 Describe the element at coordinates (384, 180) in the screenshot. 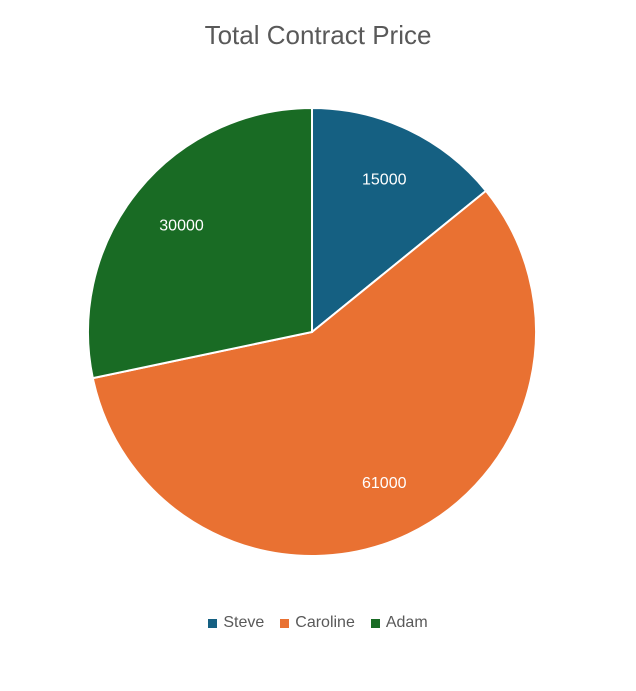

I see `data-label-steve: 15000` at that location.